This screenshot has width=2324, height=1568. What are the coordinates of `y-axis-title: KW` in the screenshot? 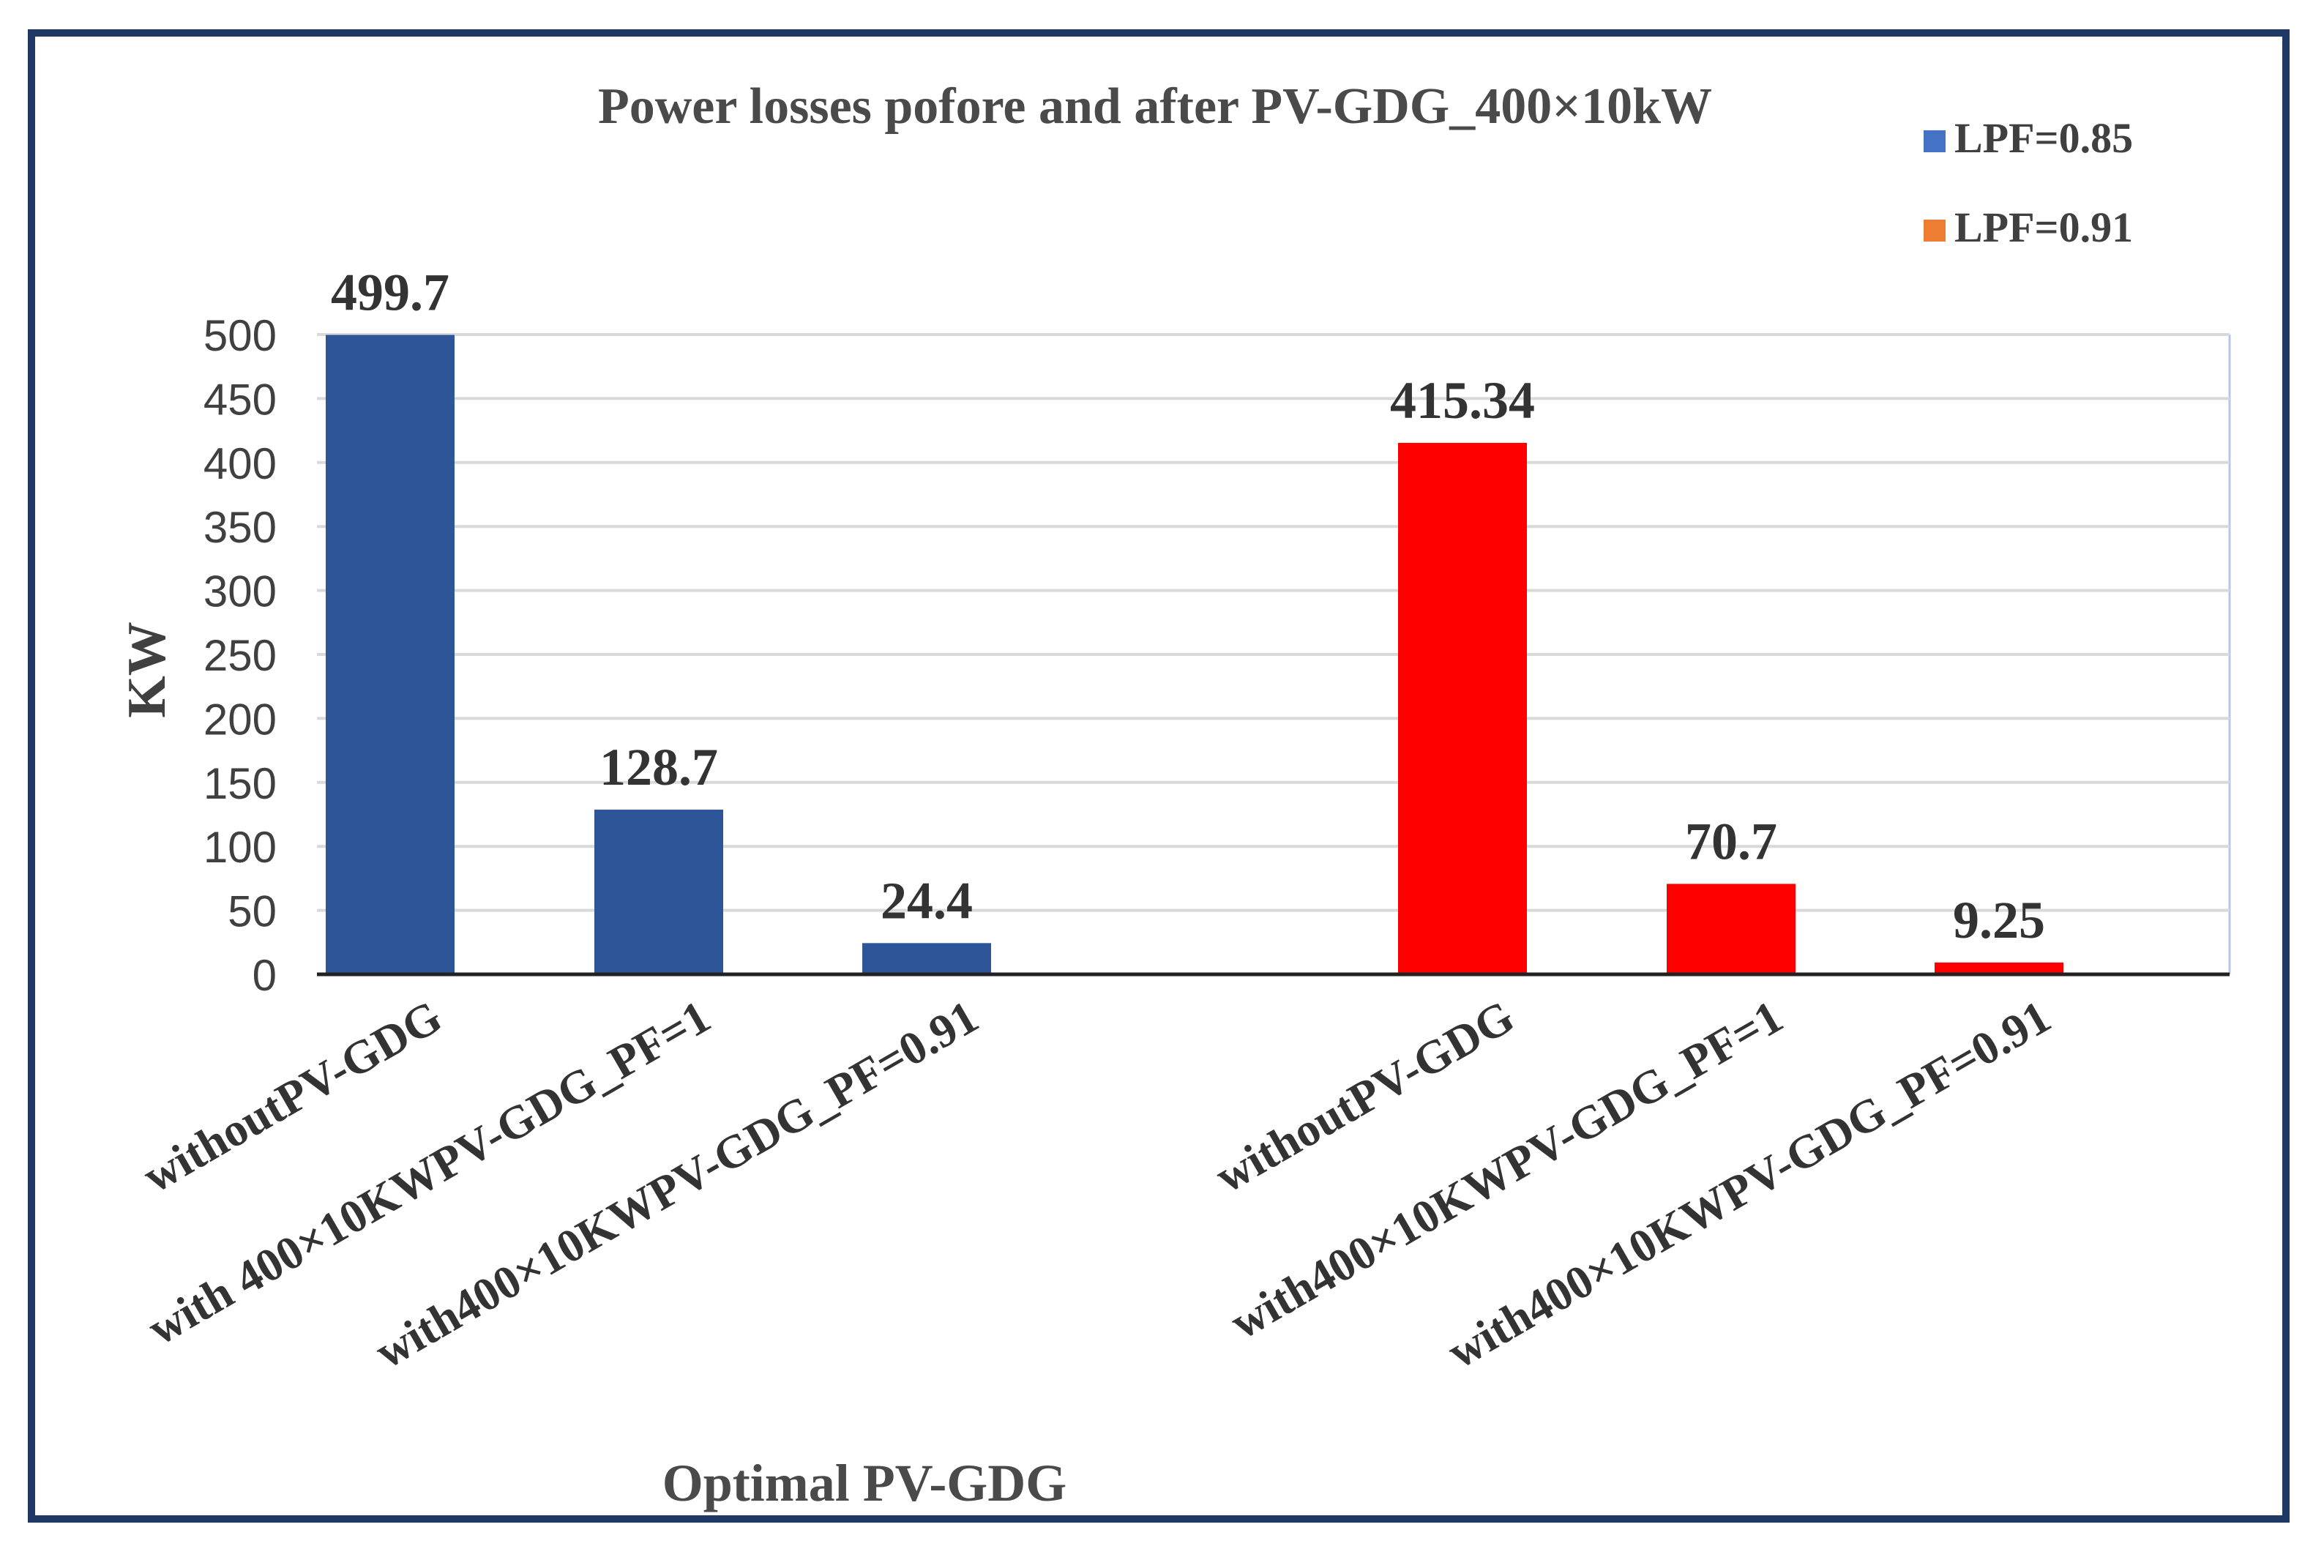 It's located at (147, 669).